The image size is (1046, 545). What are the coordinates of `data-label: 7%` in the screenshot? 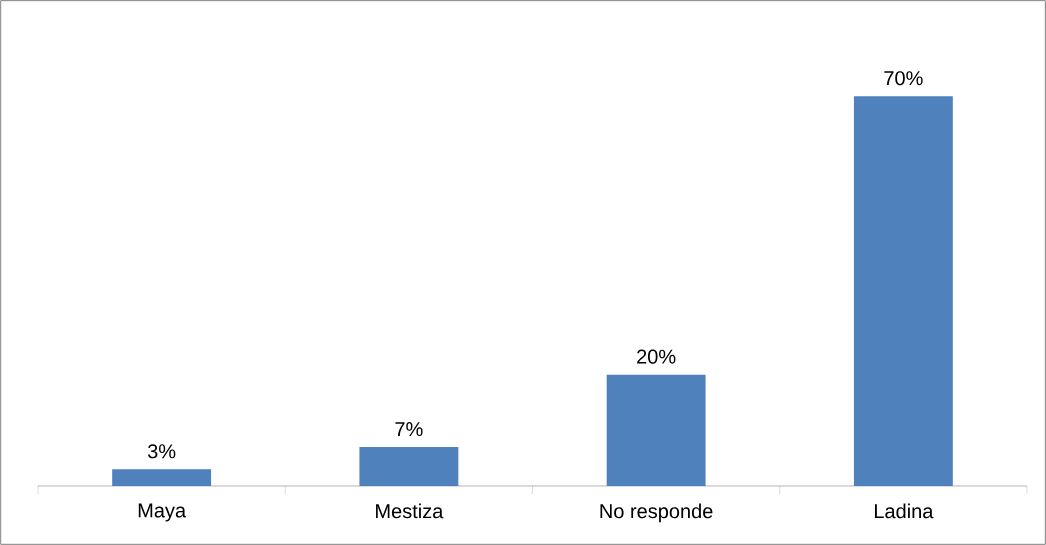 It's located at (409, 429).